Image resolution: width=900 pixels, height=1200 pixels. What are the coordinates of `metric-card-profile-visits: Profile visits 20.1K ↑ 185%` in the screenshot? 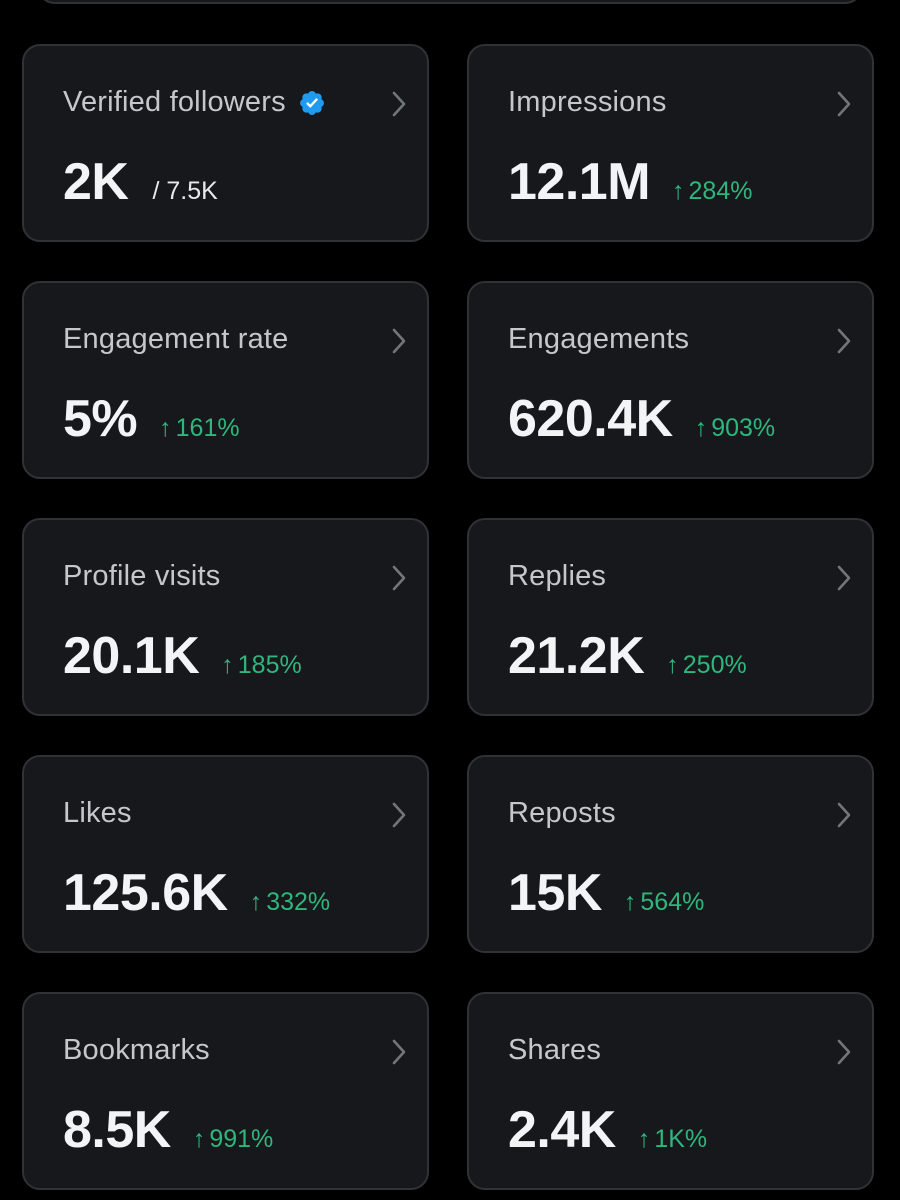 It's located at (225, 617).